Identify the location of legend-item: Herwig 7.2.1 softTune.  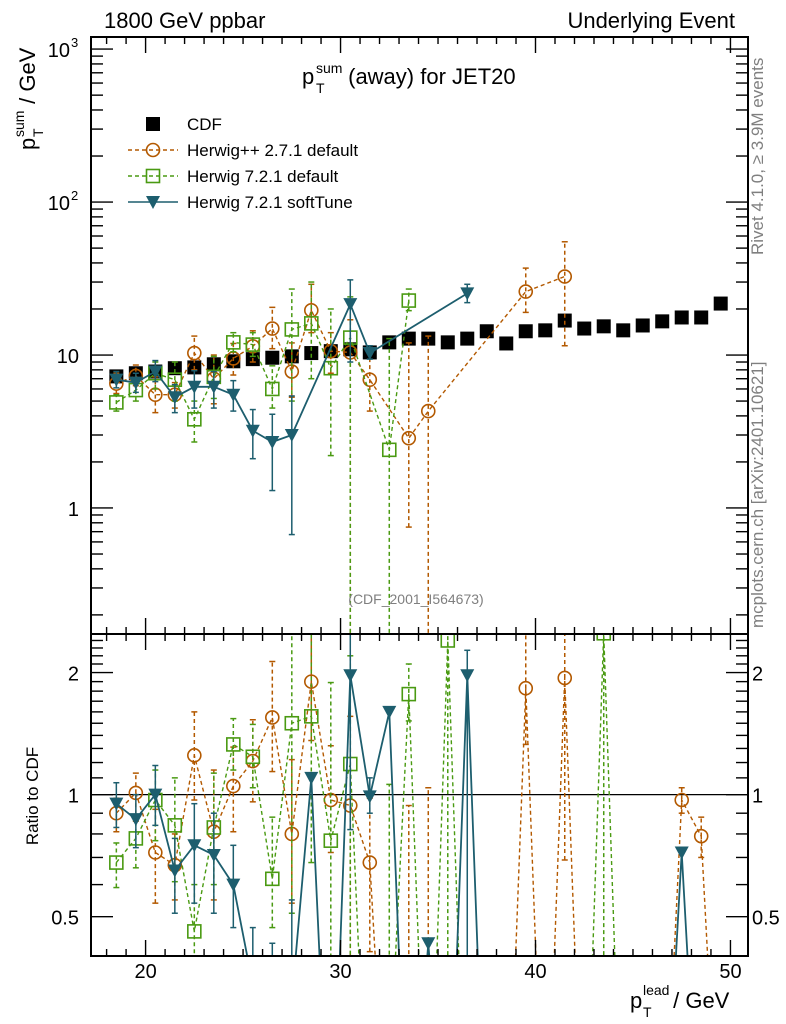
(240, 202).